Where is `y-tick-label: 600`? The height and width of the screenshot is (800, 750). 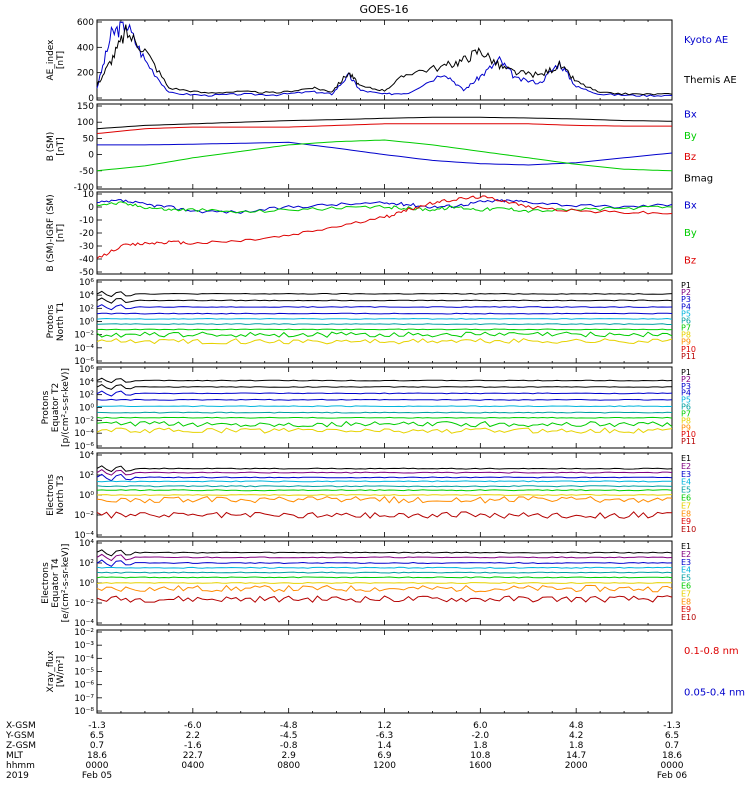 y-tick-label: 600 is located at coordinates (85, 23).